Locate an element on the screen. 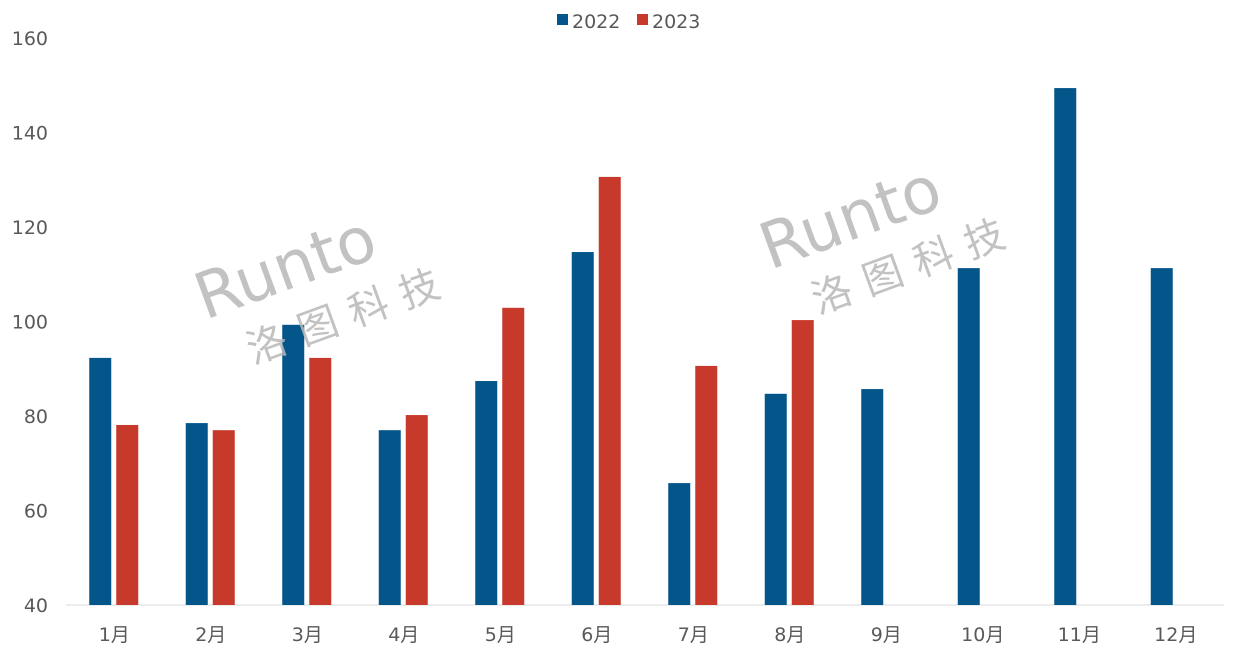 This screenshot has width=1249, height=655. x-tick-label: 1月 is located at coordinates (114, 635).